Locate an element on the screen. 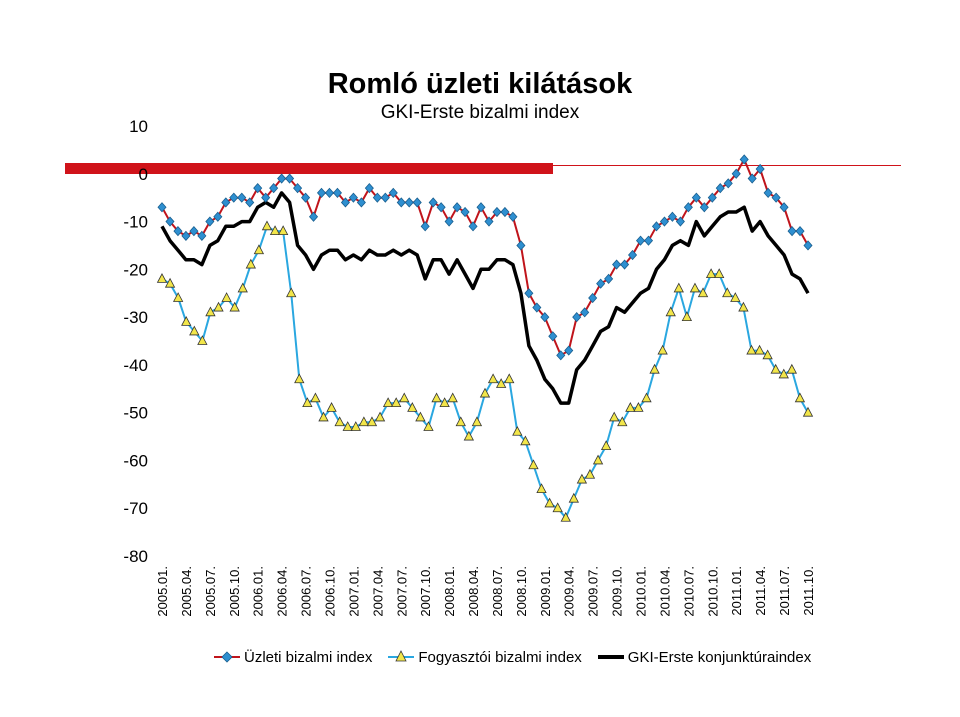  decorative-red-bar is located at coordinates (309, 168).